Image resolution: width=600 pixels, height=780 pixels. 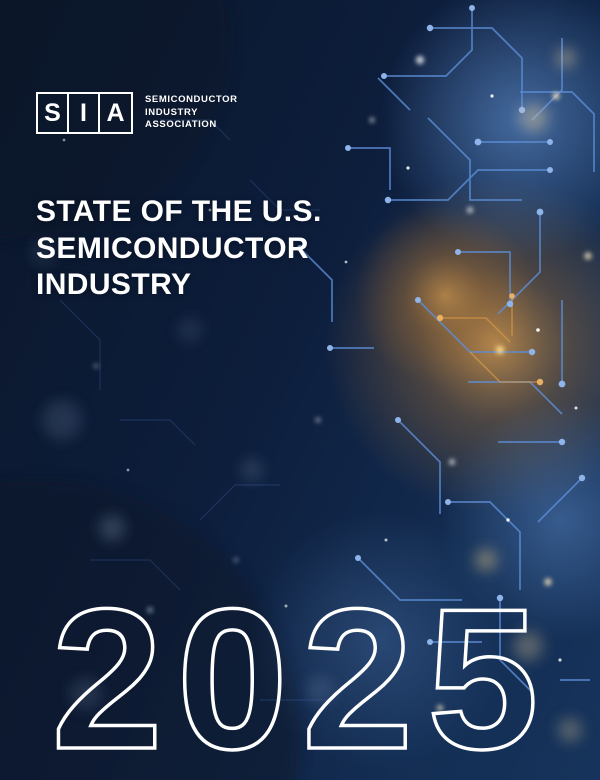 I want to click on sia-logo-lettermark: S I A, so click(x=84, y=113).